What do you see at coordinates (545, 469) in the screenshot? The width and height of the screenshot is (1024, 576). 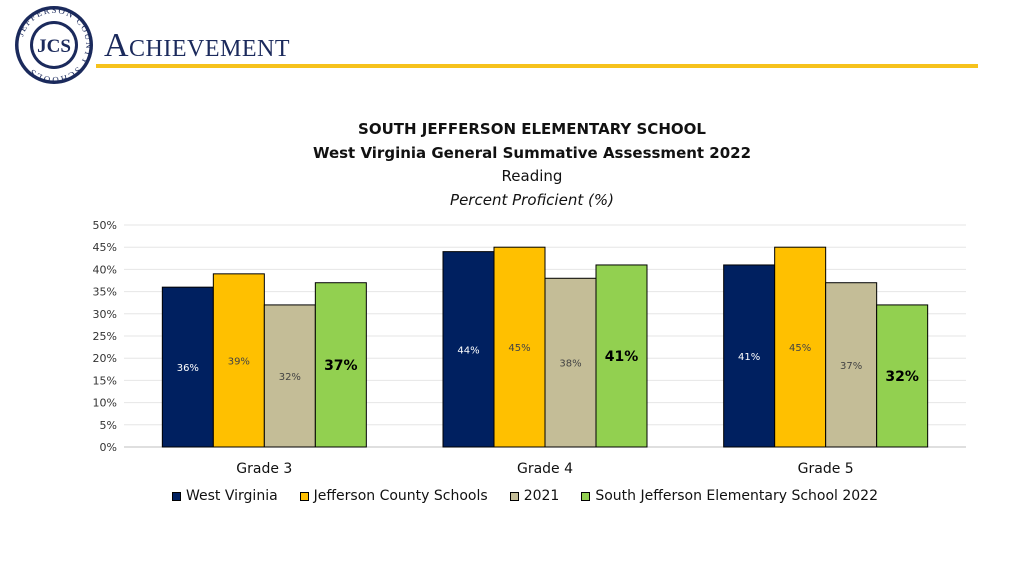 I see `x-tick-label: Grade 4` at bounding box center [545, 469].